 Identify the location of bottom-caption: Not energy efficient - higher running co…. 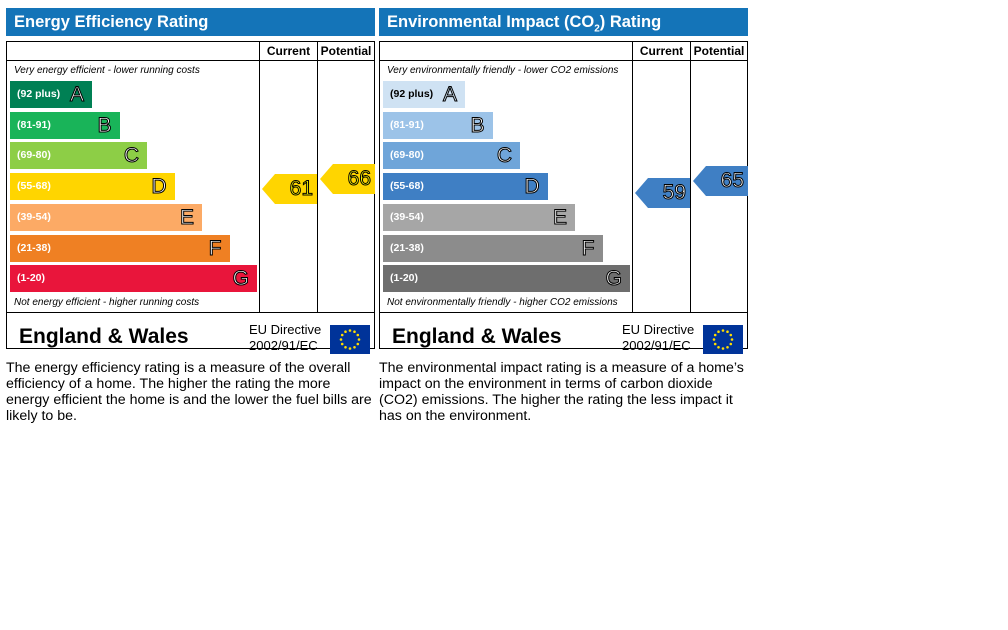
(107, 302).